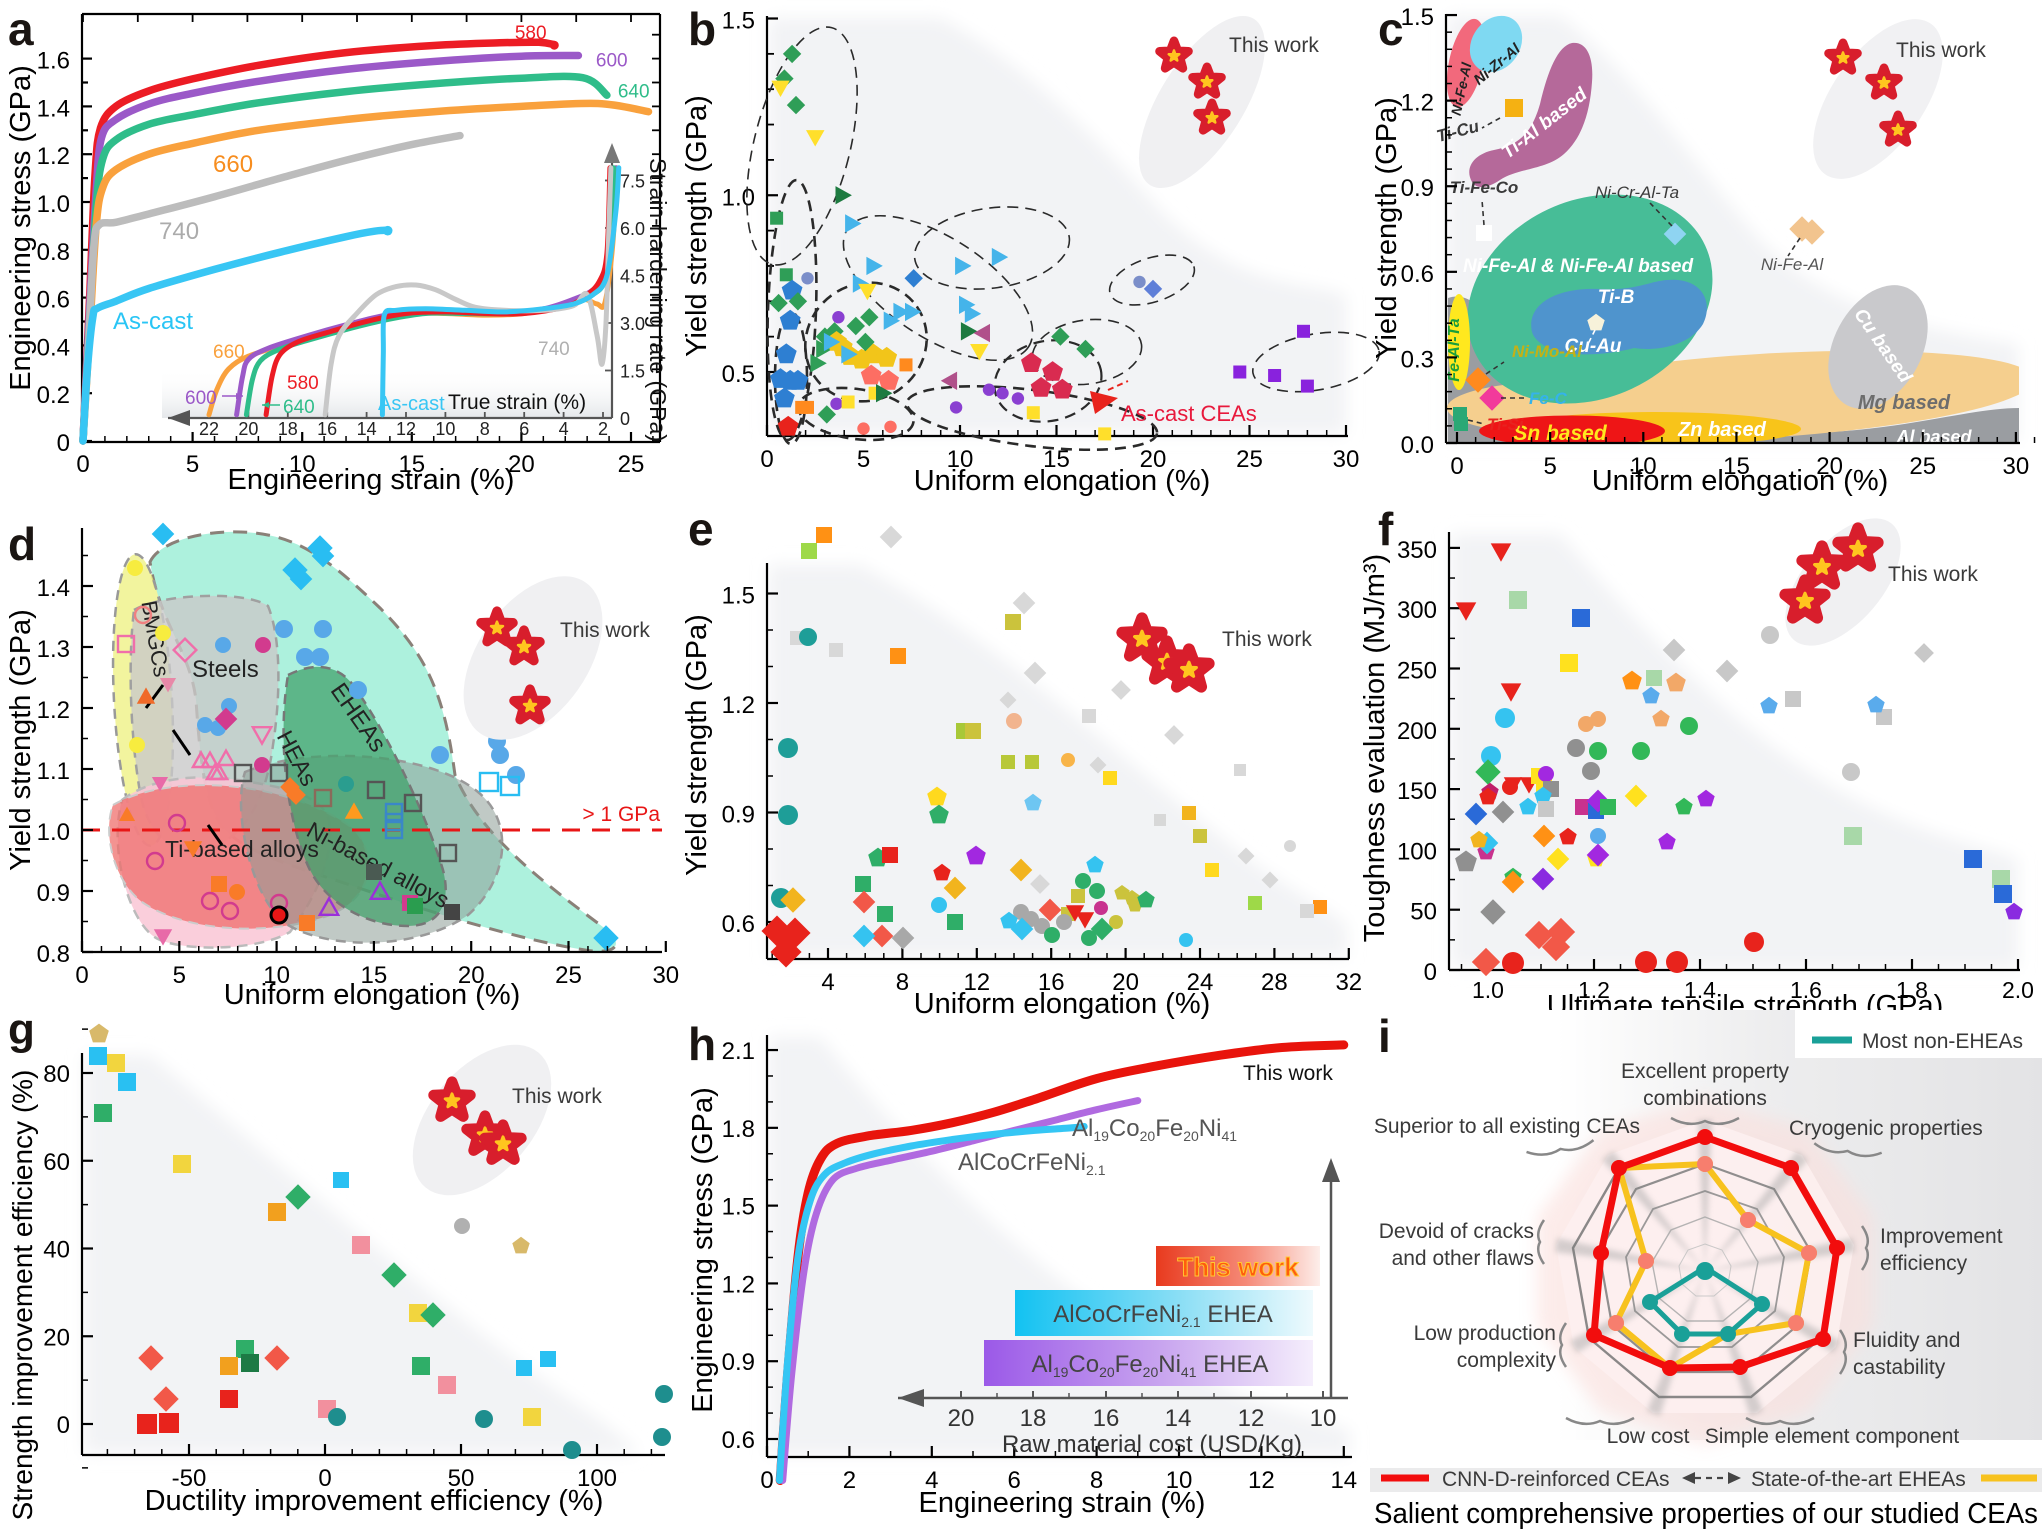 This screenshot has height=1535, width=2042. Describe the element at coordinates (242, 849) in the screenshot. I see `svg-text: Ti-based alloys` at that location.